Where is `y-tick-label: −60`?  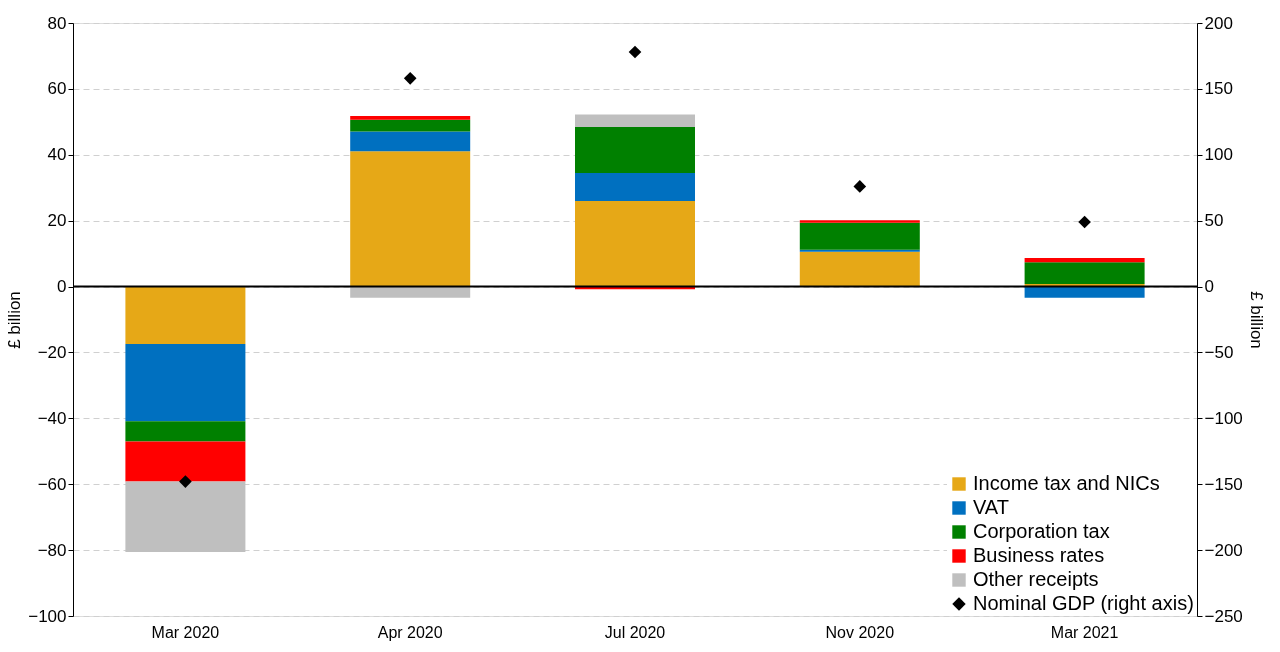
y-tick-label: −60 is located at coordinates (52, 484).